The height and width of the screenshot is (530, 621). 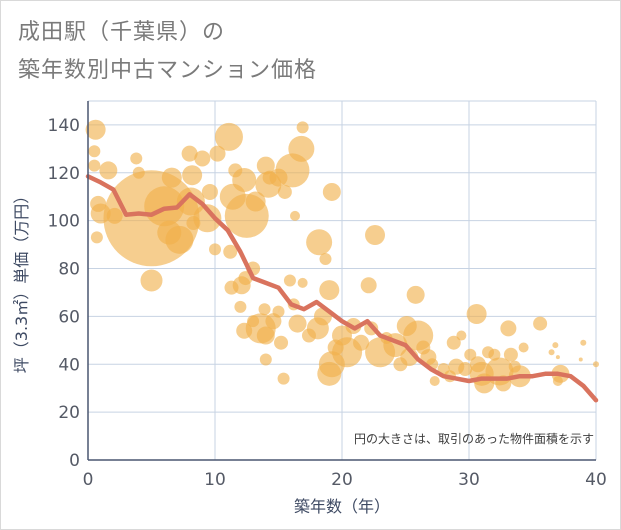 What do you see at coordinates (469, 480) in the screenshot?
I see `x-tick-label: 30` at bounding box center [469, 480].